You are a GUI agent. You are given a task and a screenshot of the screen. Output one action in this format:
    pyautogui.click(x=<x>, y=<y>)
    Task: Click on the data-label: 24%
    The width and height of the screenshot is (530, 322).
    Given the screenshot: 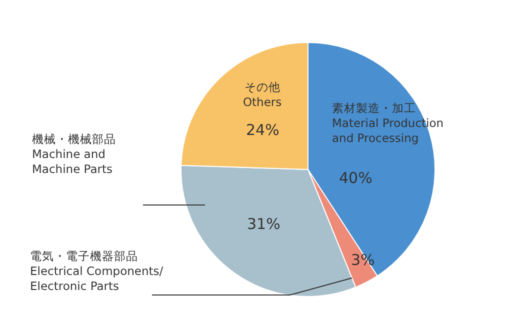 What is the action you would take?
    pyautogui.click(x=263, y=130)
    